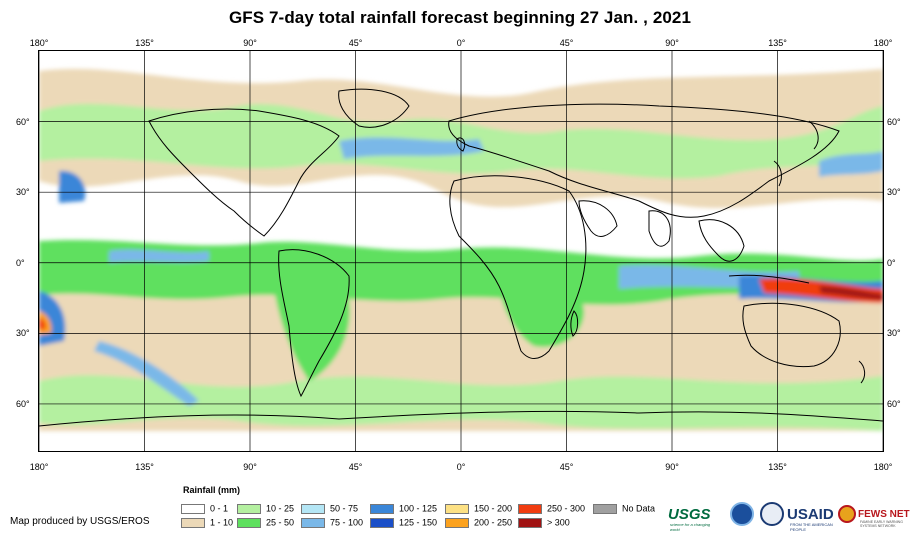 This screenshot has width=920, height=539. What do you see at coordinates (544, 522) in the screenshot?
I see `legend-item: > 300` at bounding box center [544, 522].